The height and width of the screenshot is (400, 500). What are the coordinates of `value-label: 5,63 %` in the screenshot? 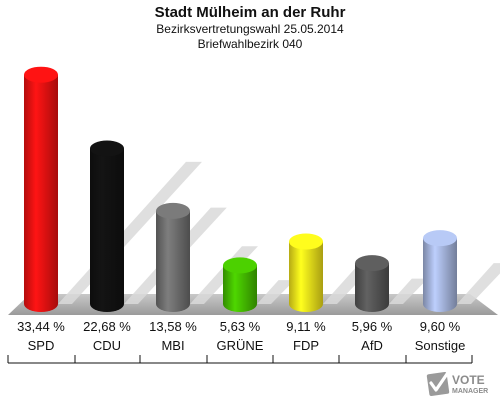 It's located at (240, 326).